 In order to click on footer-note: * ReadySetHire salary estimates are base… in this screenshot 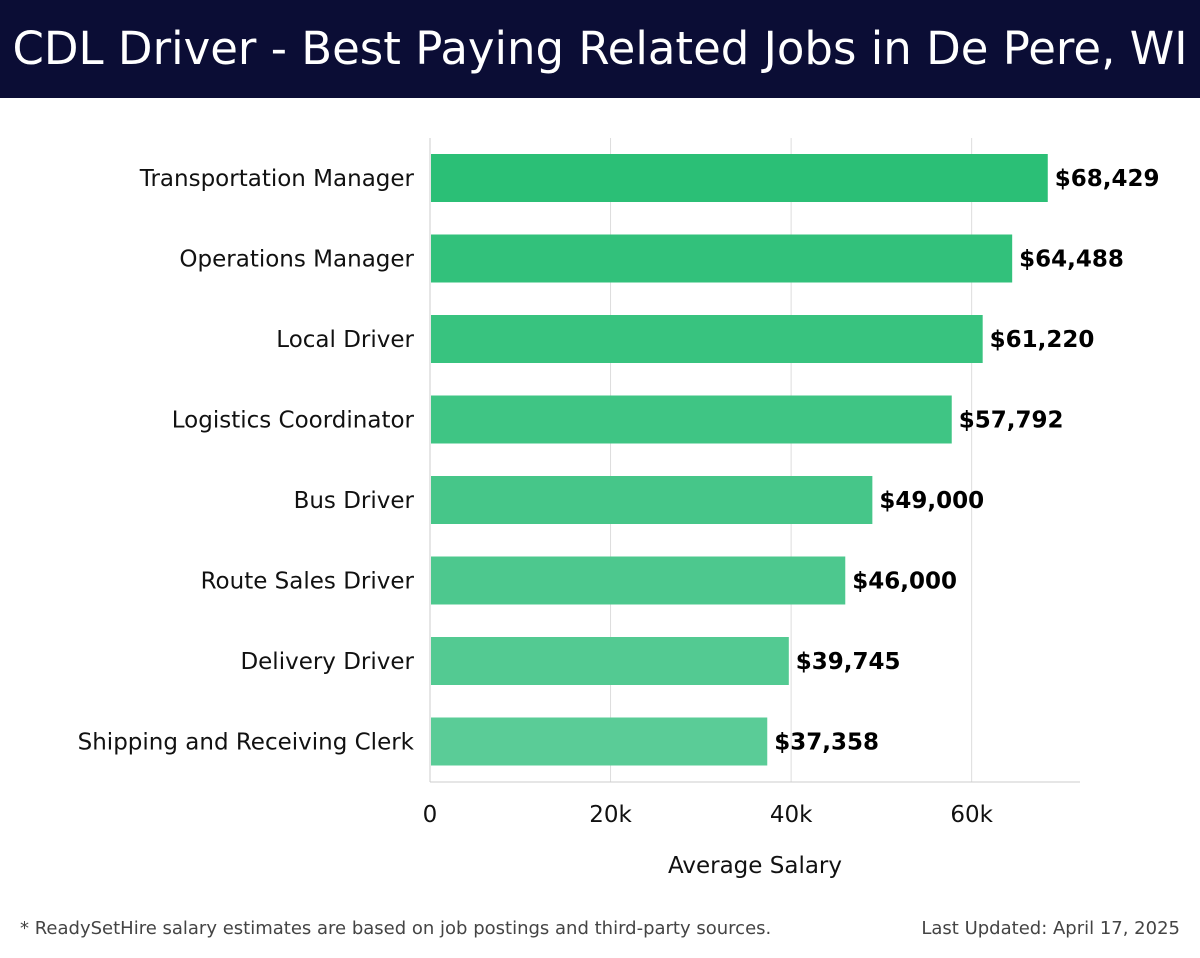, I will do `click(396, 928)`.